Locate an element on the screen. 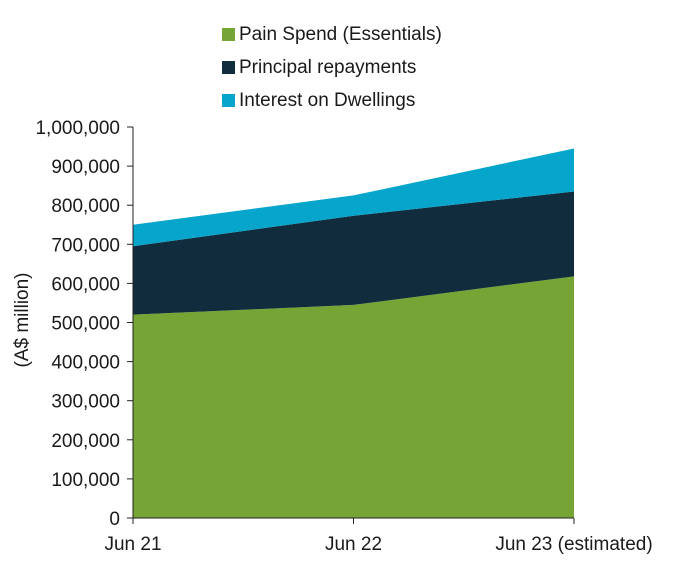  y-axis-label: (A$ million) is located at coordinates (22, 319).